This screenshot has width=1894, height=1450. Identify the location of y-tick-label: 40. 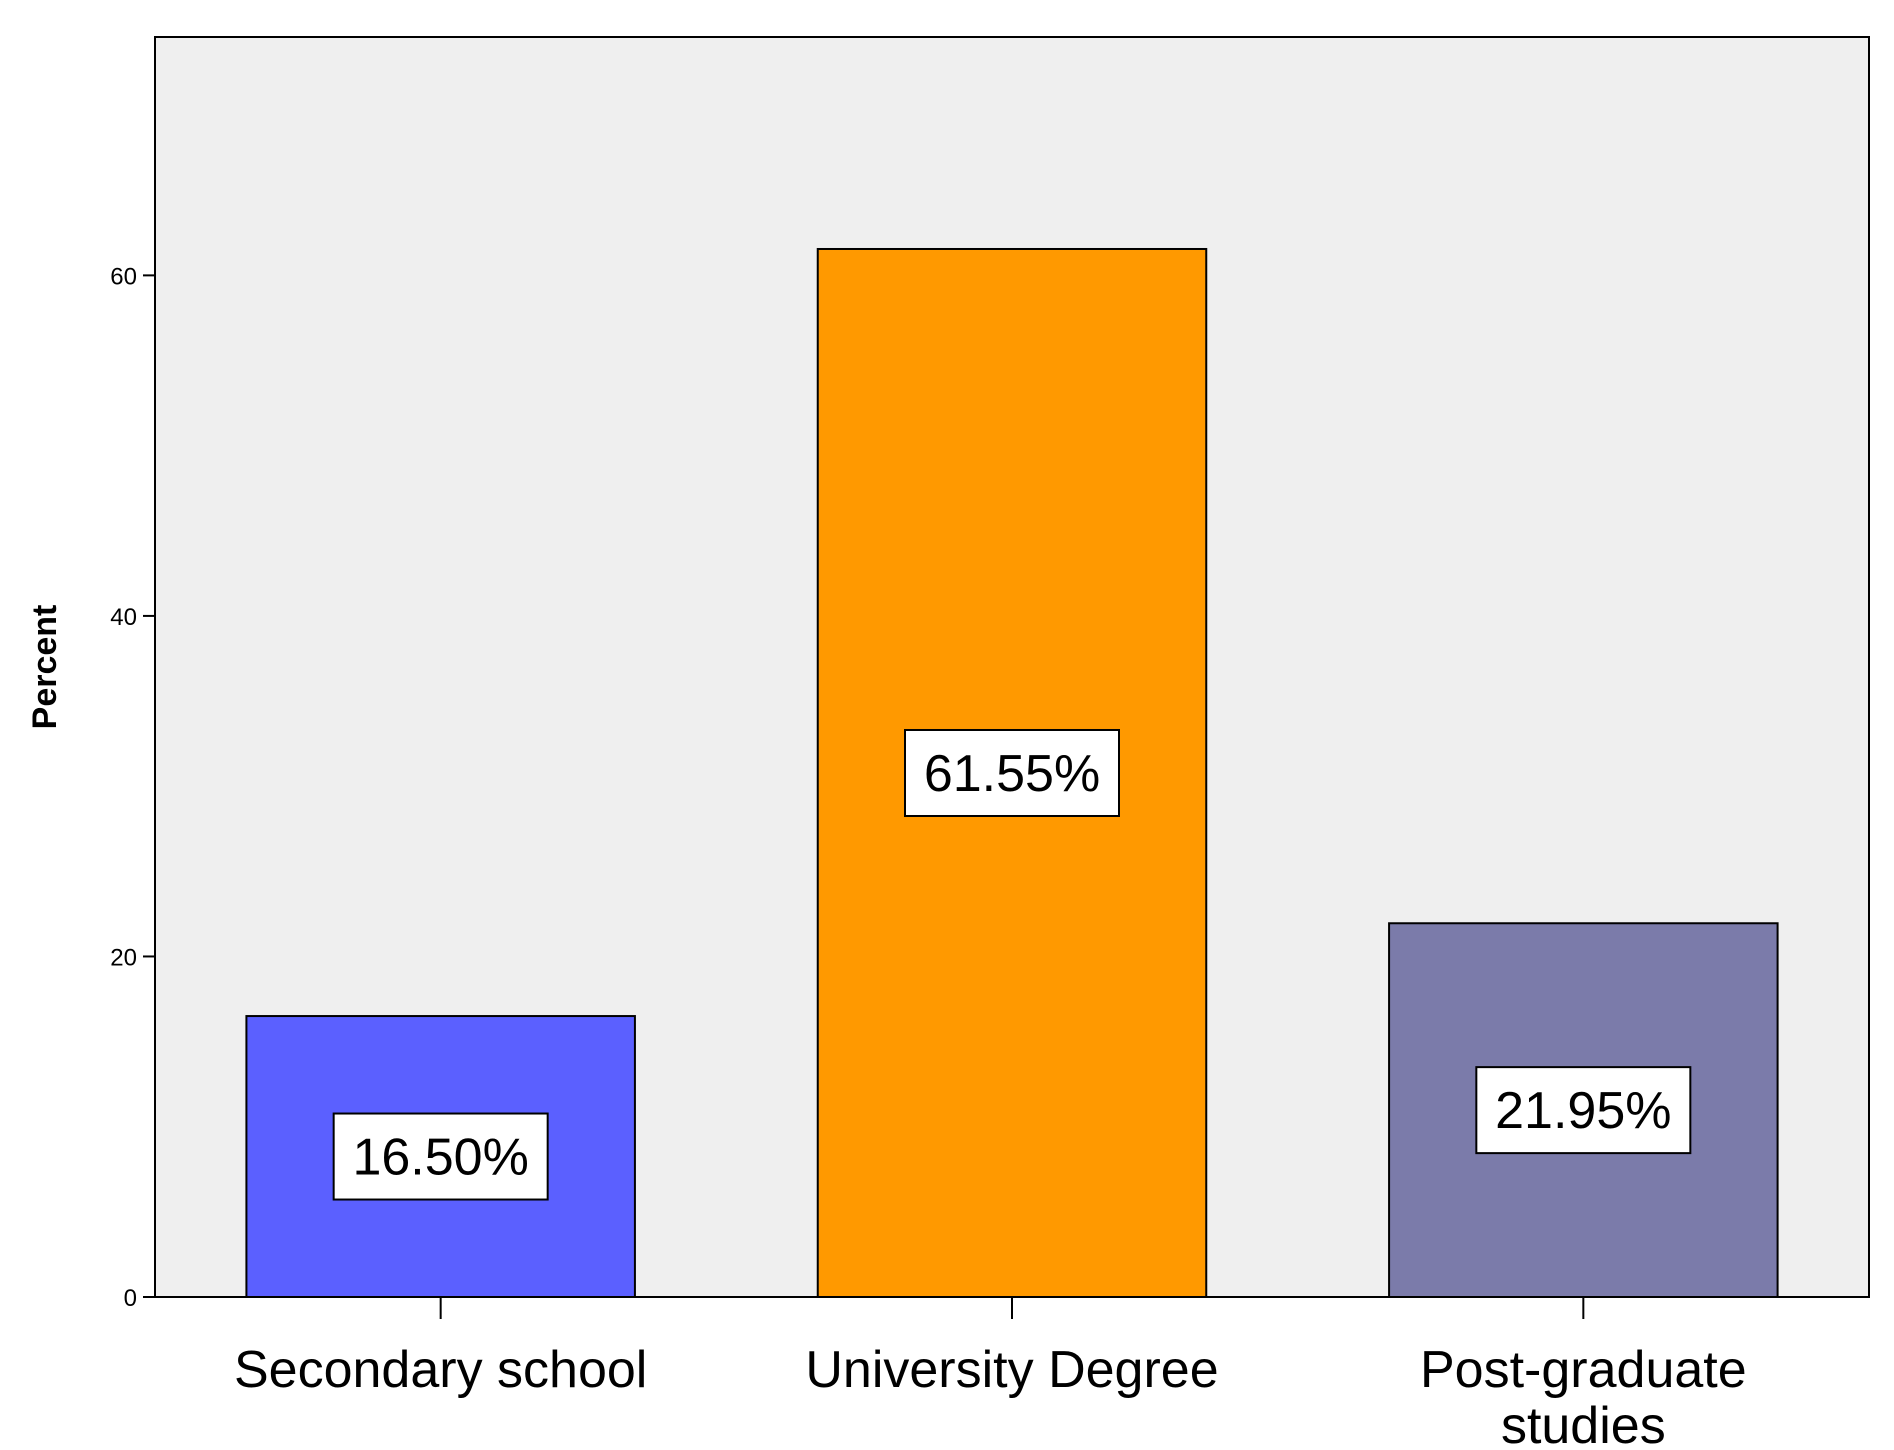
(123, 617).